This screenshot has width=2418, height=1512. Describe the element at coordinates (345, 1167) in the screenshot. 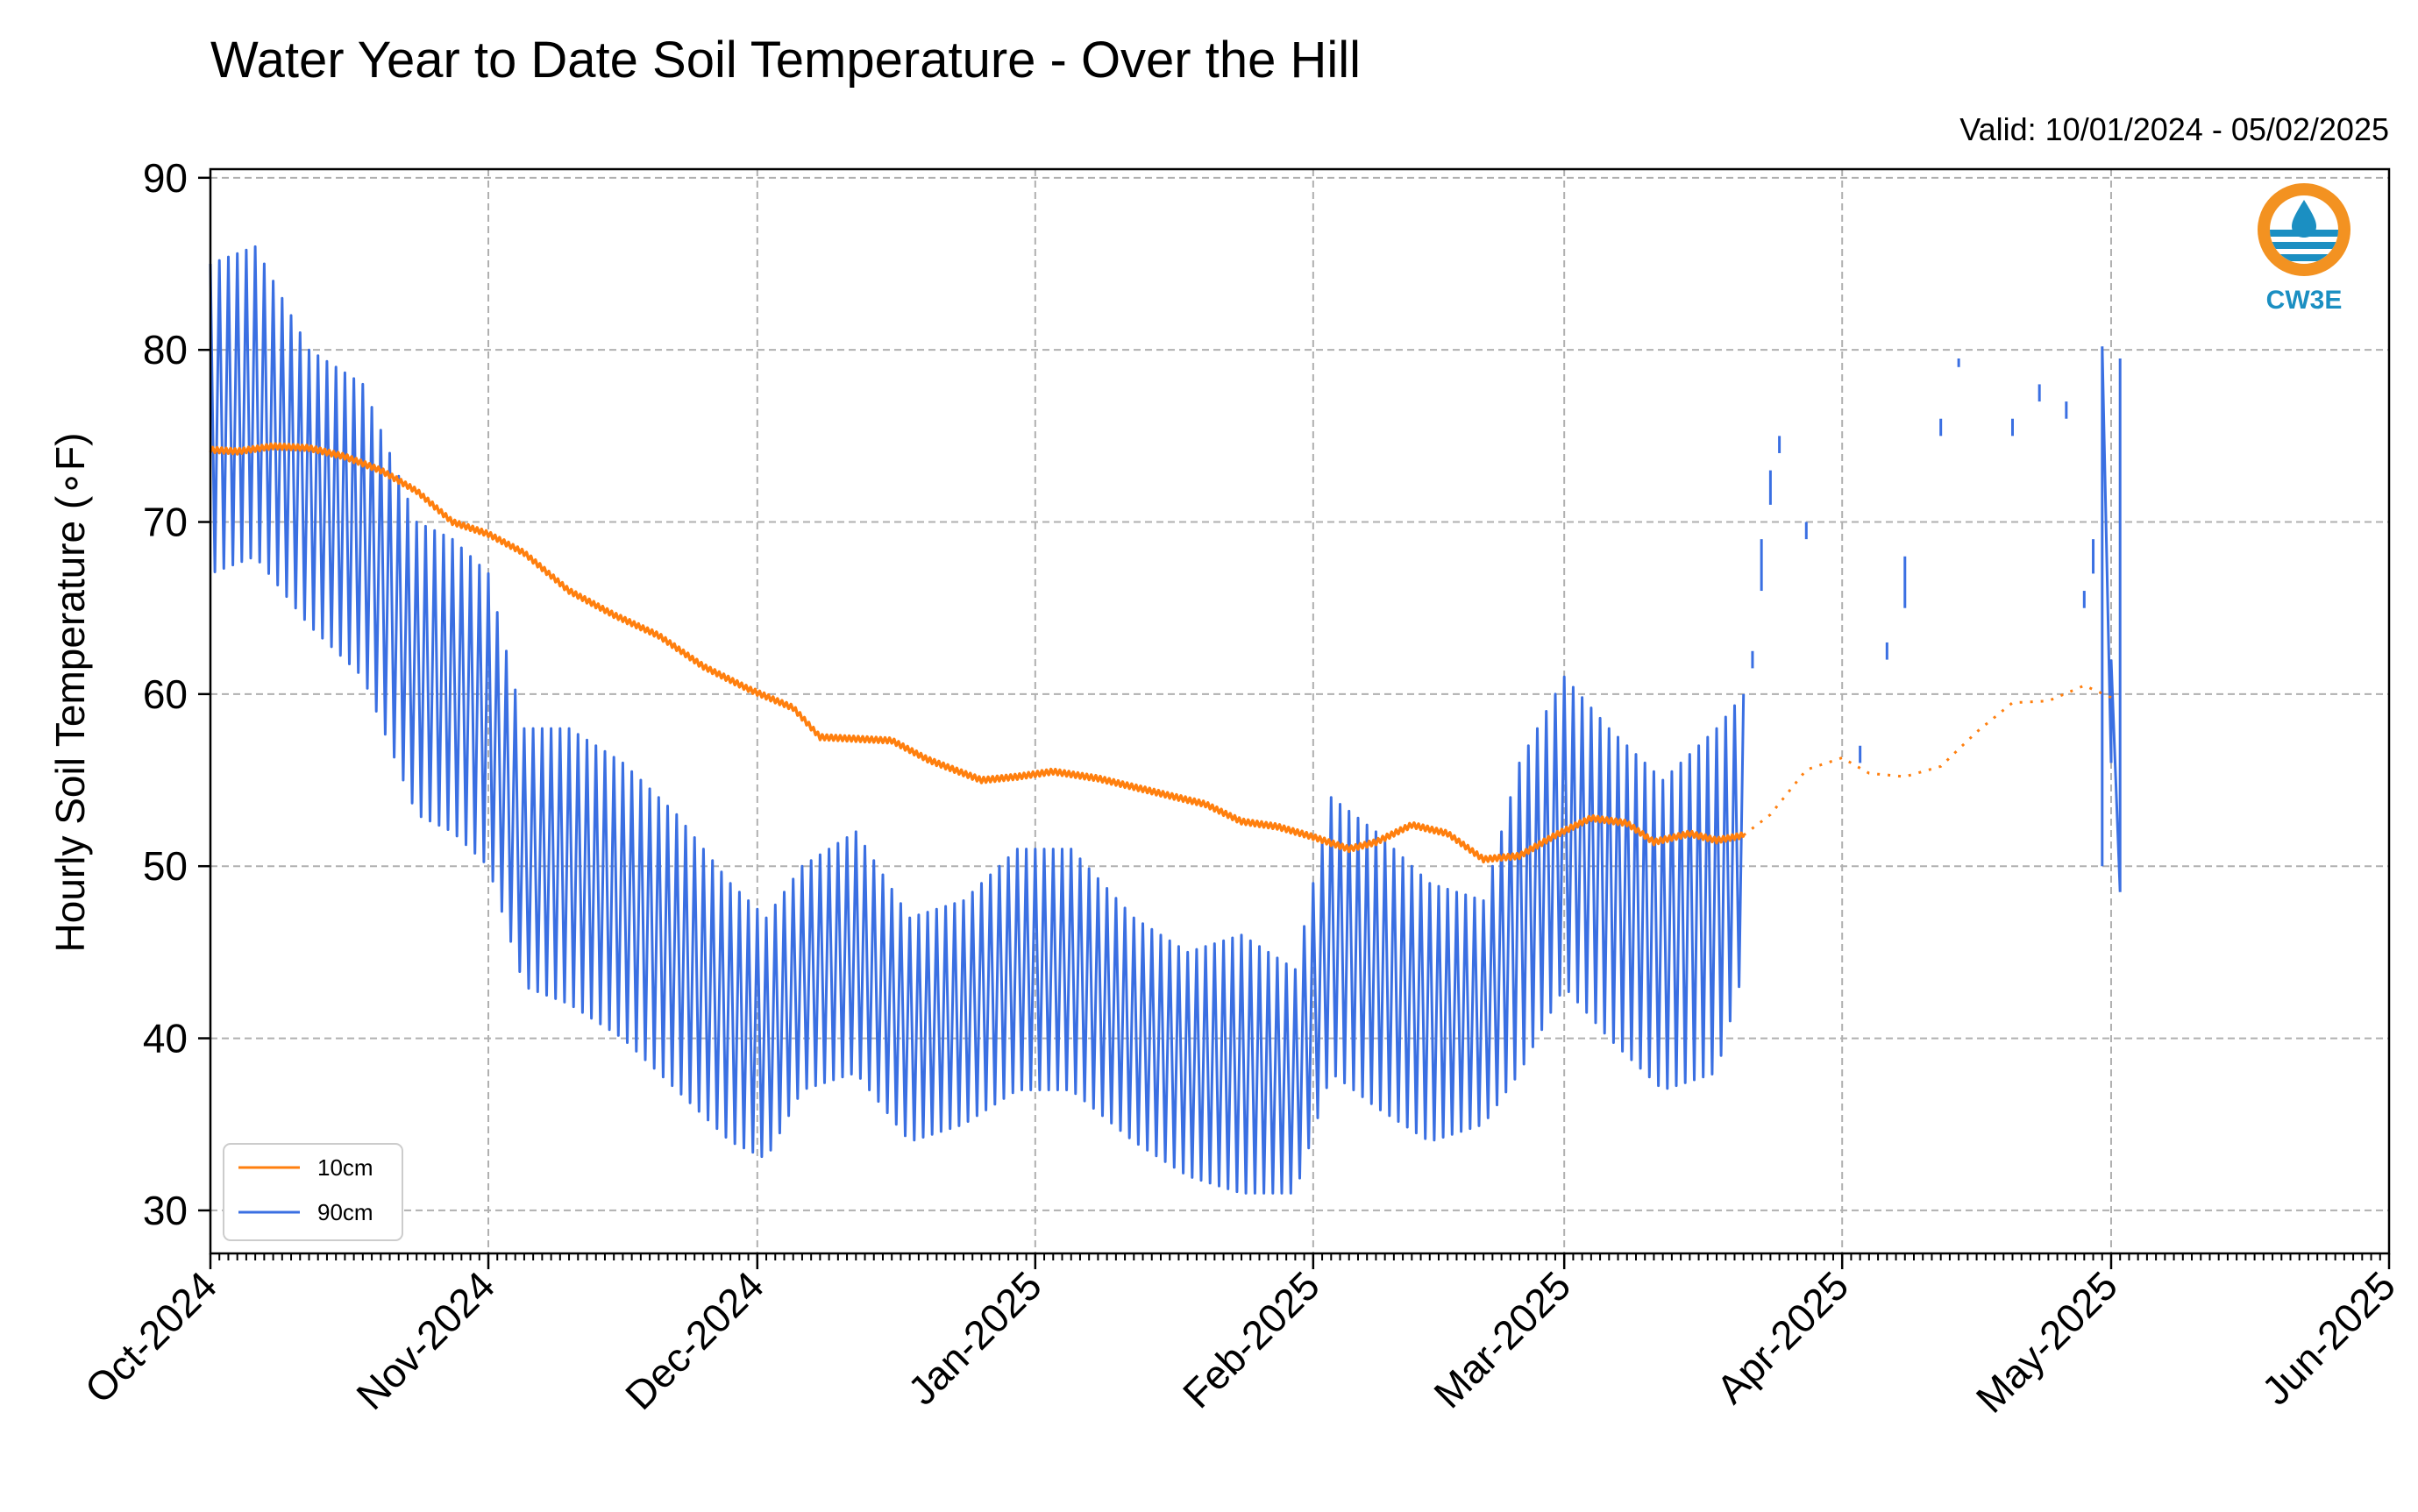

I see `legend-label-10cm: 10cm` at that location.